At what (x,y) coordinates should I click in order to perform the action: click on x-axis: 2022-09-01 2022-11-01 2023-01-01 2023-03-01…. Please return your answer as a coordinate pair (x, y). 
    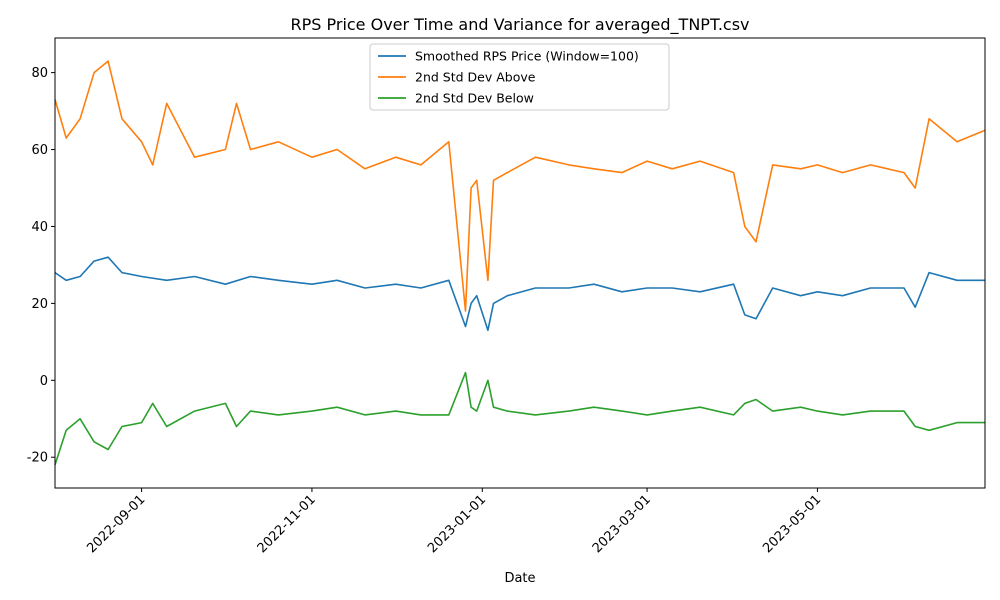
    Looking at the image, I should click on (454, 522).